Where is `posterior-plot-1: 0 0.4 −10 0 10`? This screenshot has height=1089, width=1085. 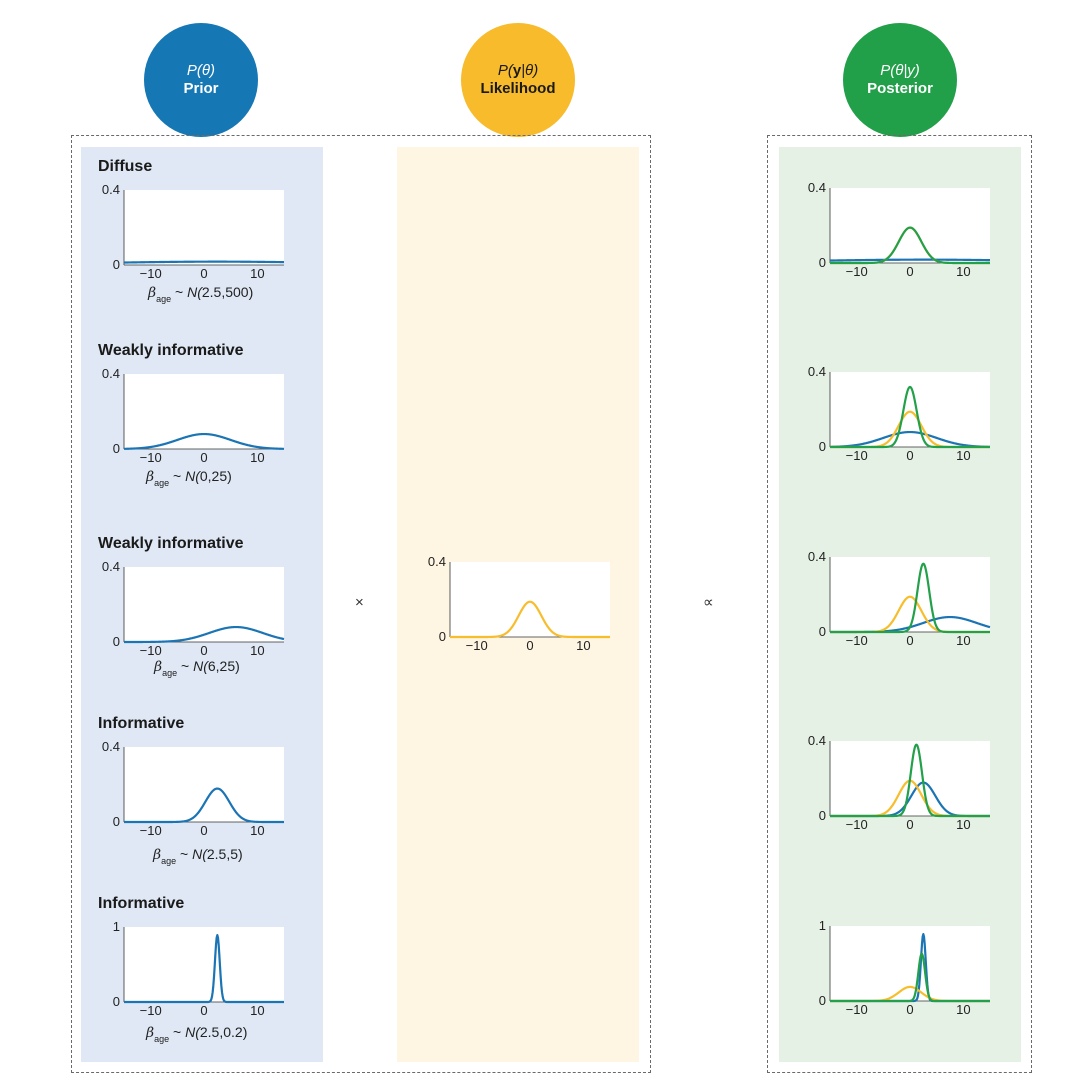
posterior-plot-1: 0 0.4 −10 0 10 is located at coordinates (899, 229).